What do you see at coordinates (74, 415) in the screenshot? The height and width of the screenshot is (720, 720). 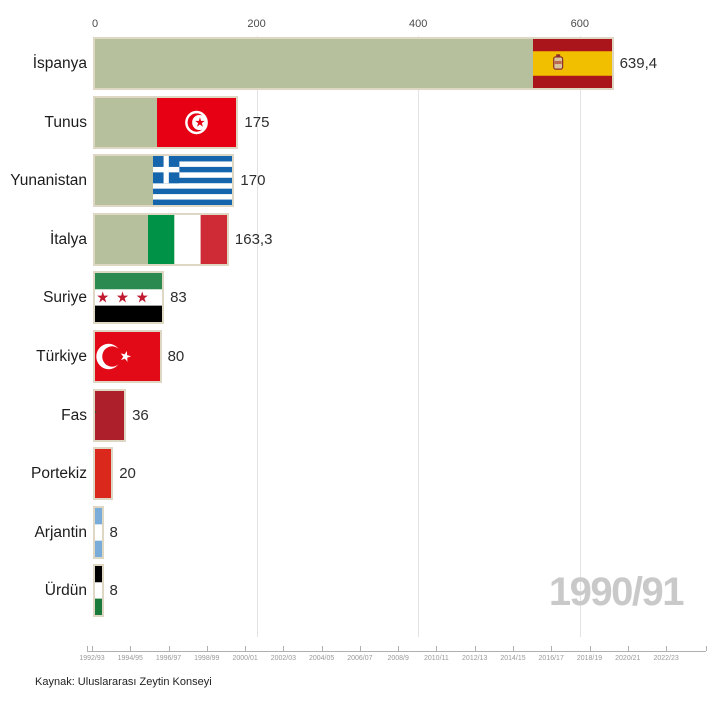 I see `country-label: Fas` at bounding box center [74, 415].